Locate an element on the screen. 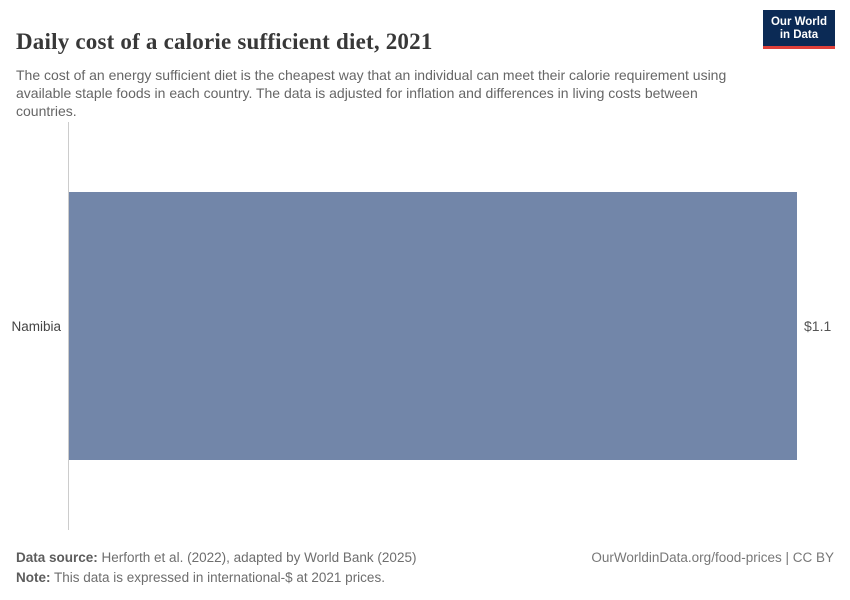 The width and height of the screenshot is (850, 600). value-label-namibia: $1.1 is located at coordinates (818, 326).